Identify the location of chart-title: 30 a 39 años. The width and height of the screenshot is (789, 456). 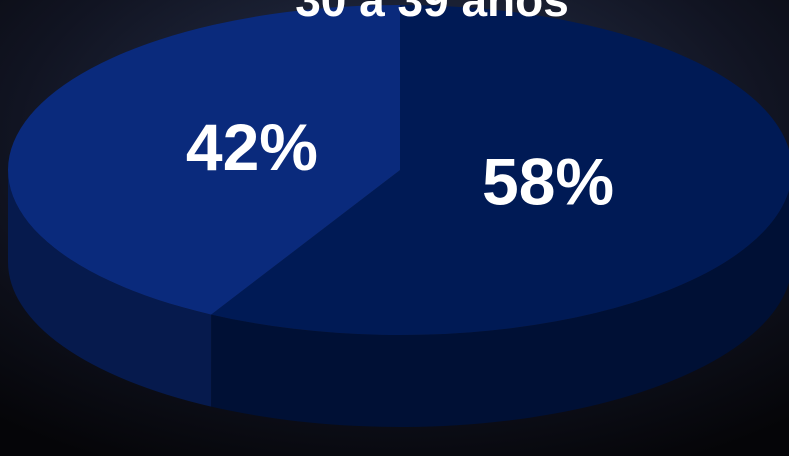
(432, 13).